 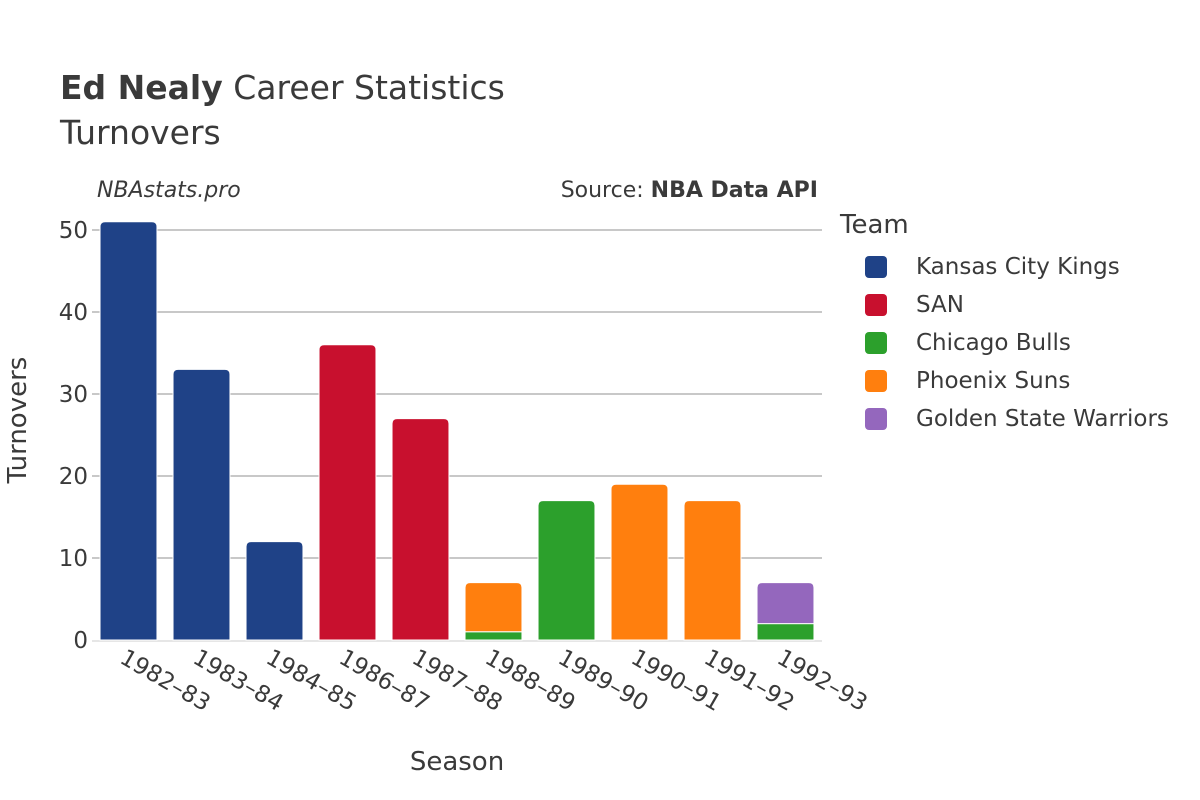 I want to click on legend-label: Kansas City Kings, so click(x=1018, y=267).